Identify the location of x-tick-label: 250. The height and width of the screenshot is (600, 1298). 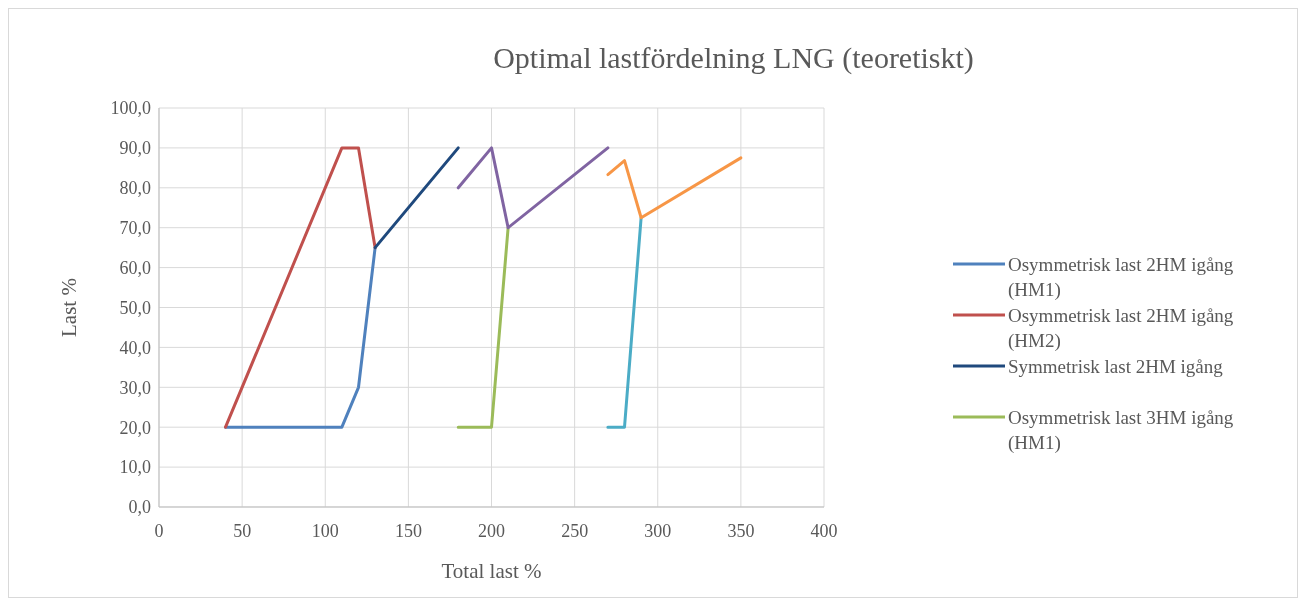
(575, 531).